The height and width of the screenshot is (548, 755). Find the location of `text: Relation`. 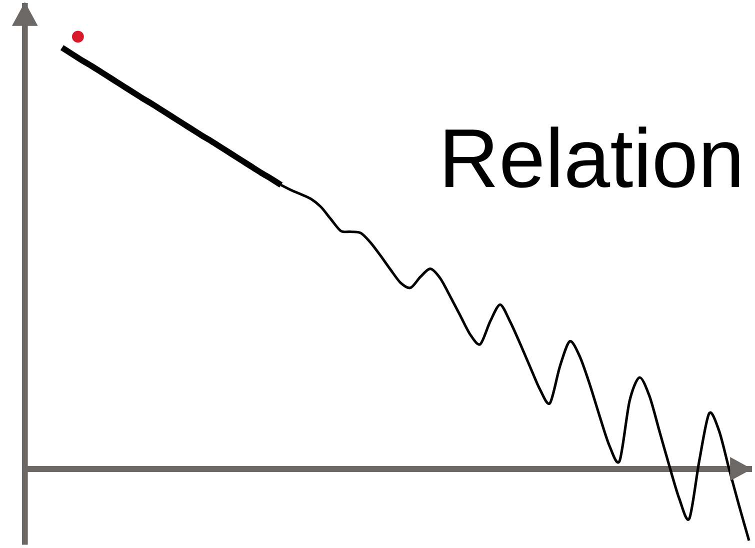

text: Relation is located at coordinates (593, 157).